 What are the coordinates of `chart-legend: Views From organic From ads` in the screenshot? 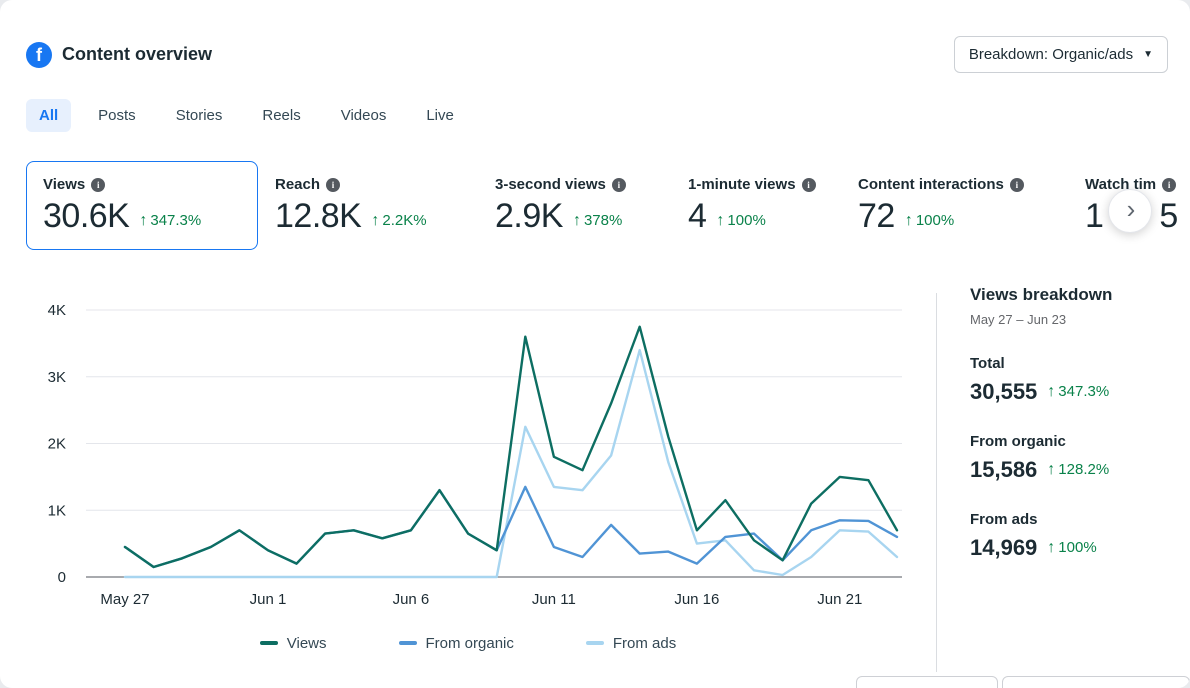 It's located at (468, 643).